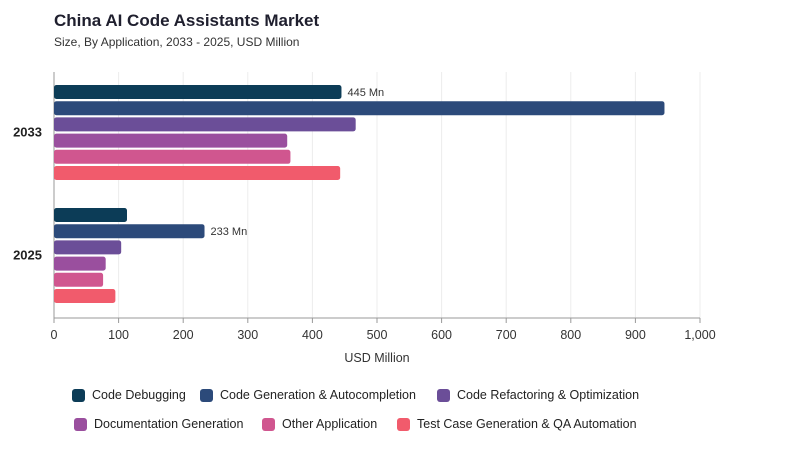 Image resolution: width=800 pixels, height=450 pixels. I want to click on legend-item: Code Debugging, so click(129, 395).